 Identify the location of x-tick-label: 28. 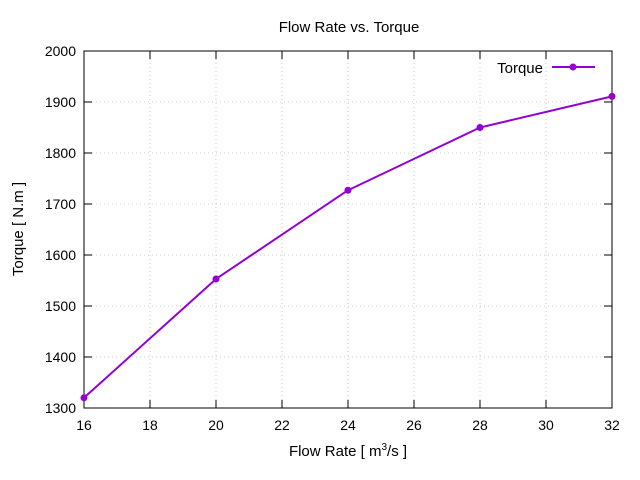
(480, 425).